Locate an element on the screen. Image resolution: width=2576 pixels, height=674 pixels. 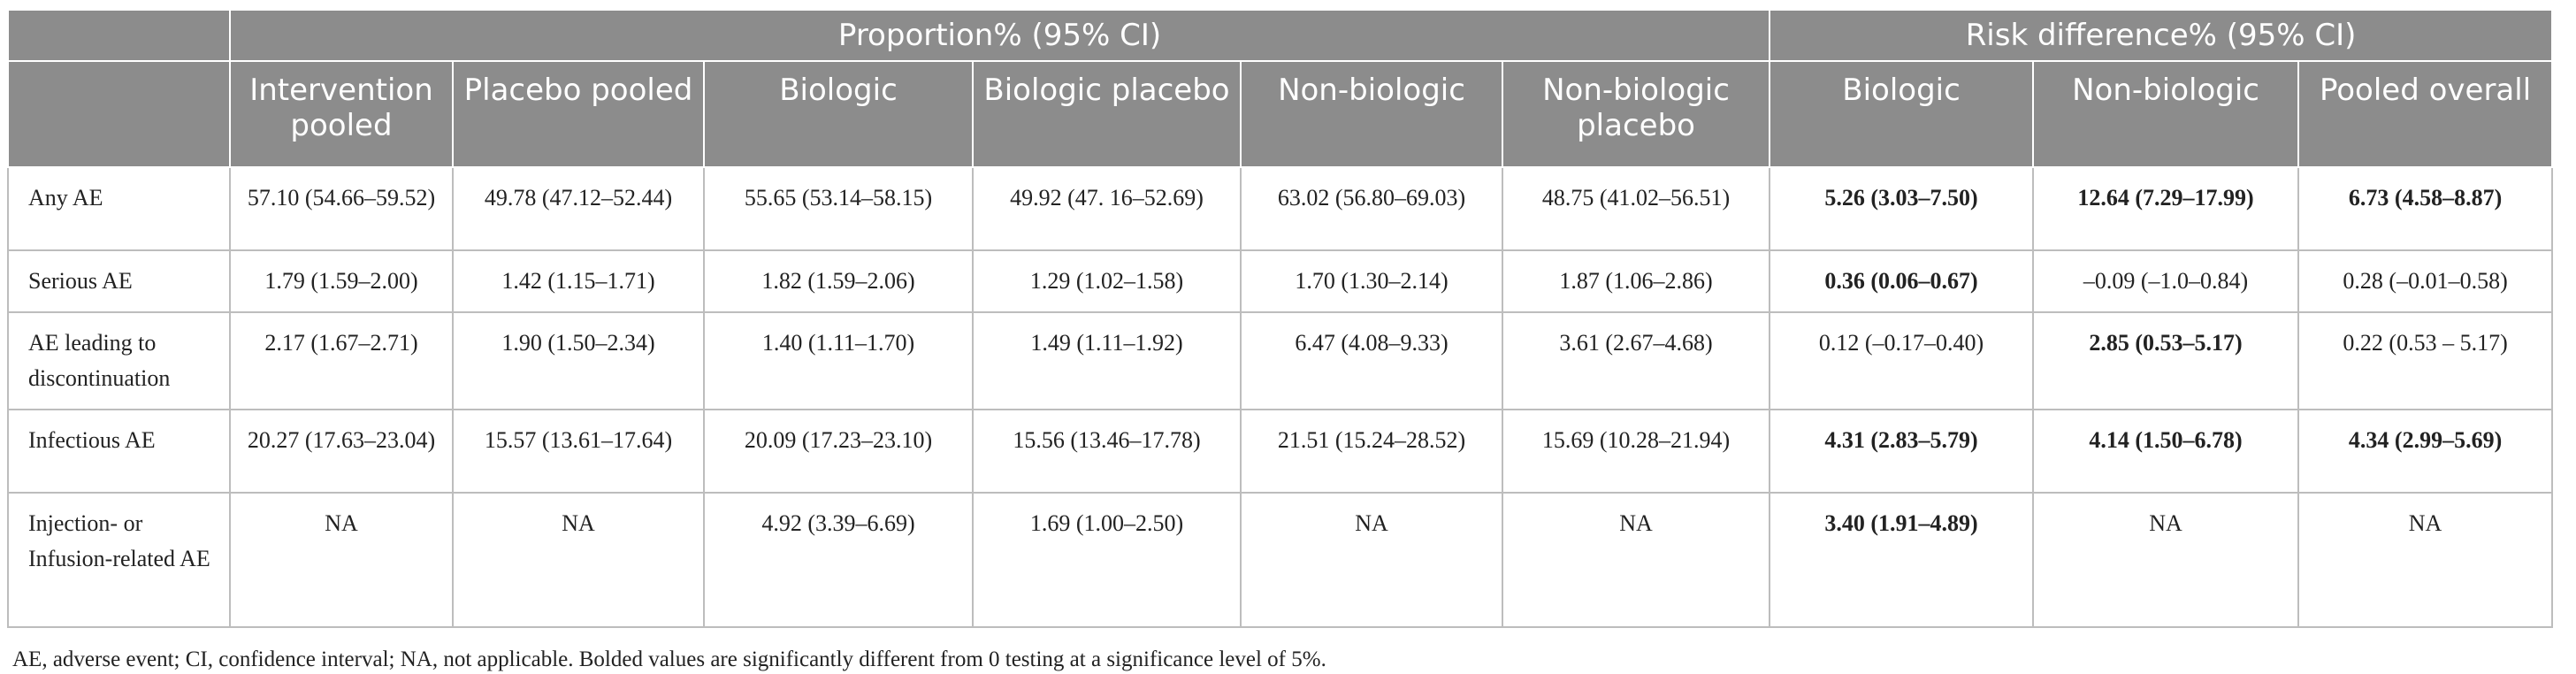
table-cell: 15.56 (13.46–17.78) is located at coordinates (1107, 451).